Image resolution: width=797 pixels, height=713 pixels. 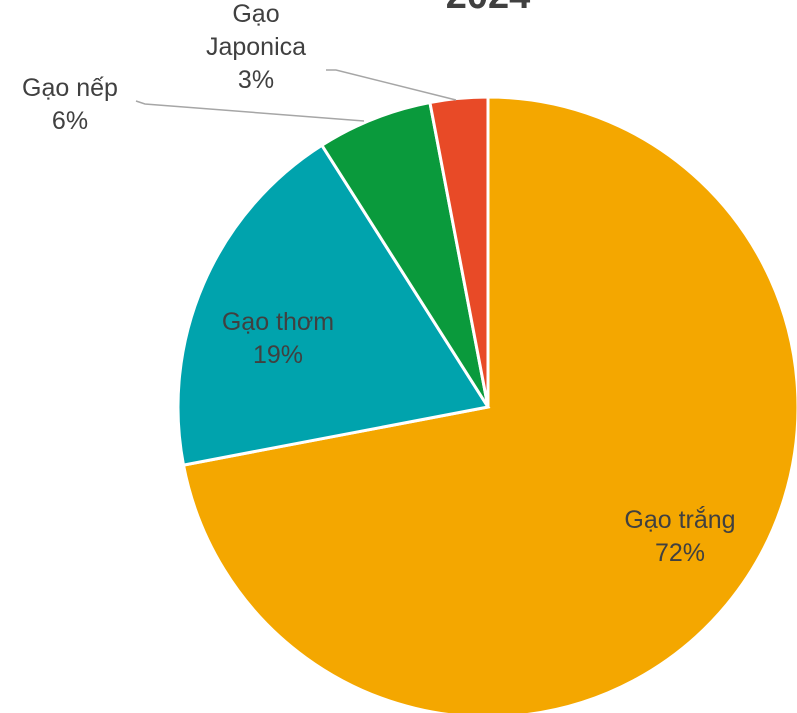 I want to click on leader-line-gao-nep, so click(x=250, y=111).